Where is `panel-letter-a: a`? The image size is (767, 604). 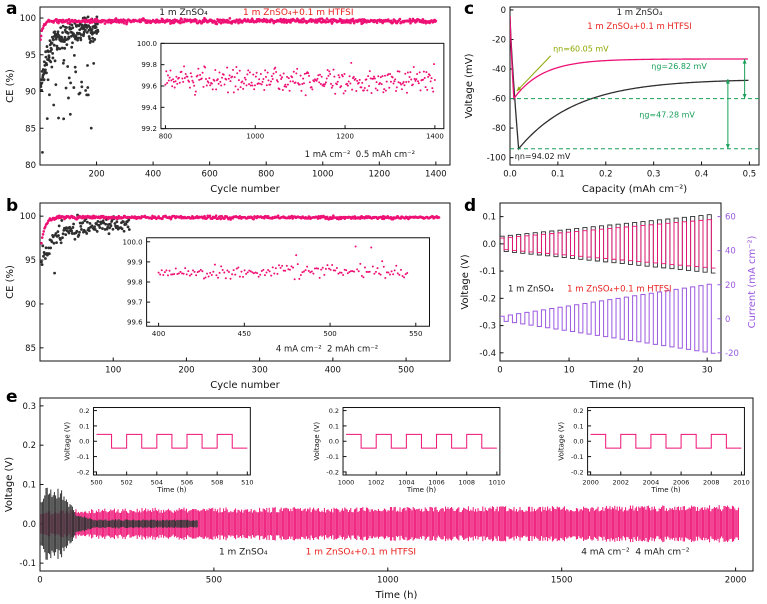
panel-letter-a: a is located at coordinates (12, 9).